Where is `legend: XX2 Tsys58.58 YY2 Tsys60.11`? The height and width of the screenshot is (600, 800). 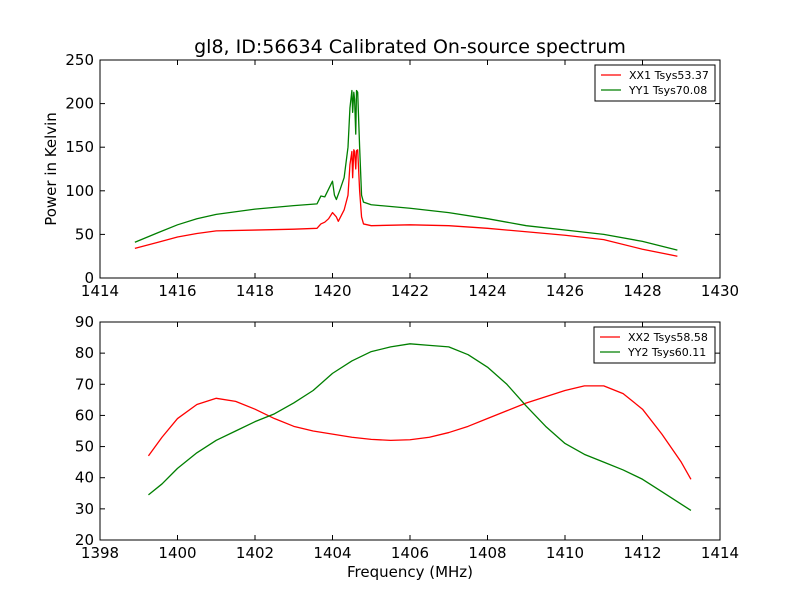 legend: XX2 Tsys58.58 YY2 Tsys60.11 is located at coordinates (654, 345).